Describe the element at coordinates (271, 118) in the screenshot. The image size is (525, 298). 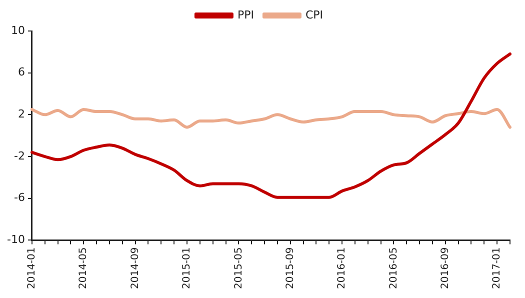
I see `line-series` at that location.